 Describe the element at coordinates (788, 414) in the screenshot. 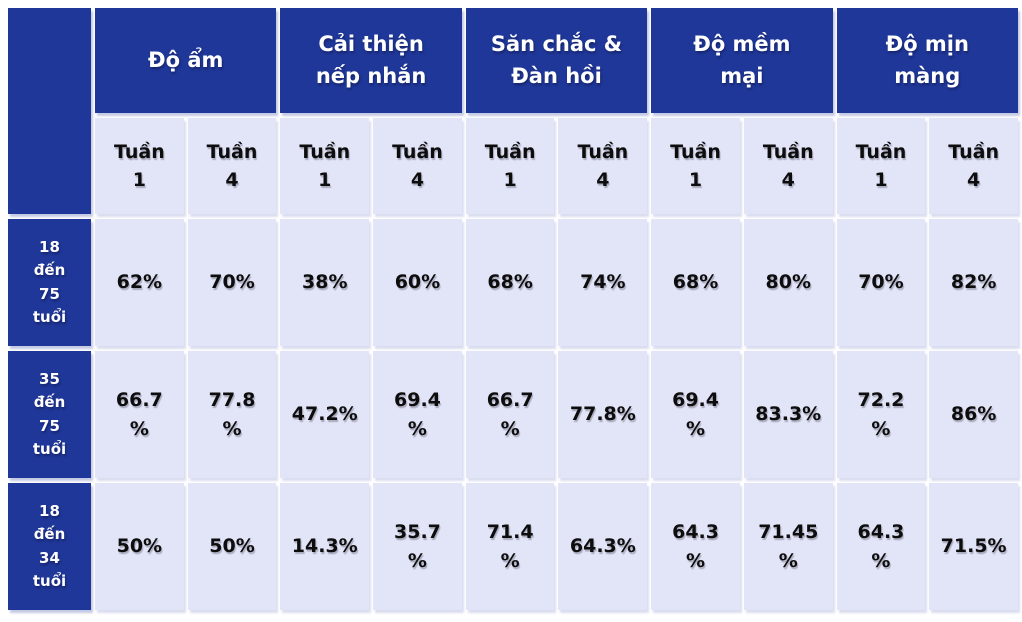

I see `value-cell: 83.3%` at that location.